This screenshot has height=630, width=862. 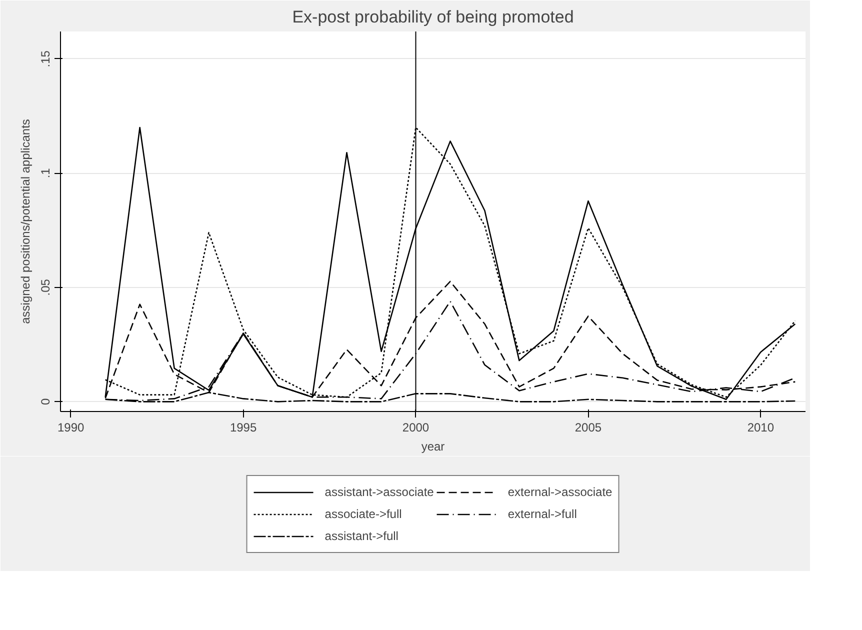 What do you see at coordinates (379, 491) in the screenshot?
I see `legend-label: assistant->associate` at bounding box center [379, 491].